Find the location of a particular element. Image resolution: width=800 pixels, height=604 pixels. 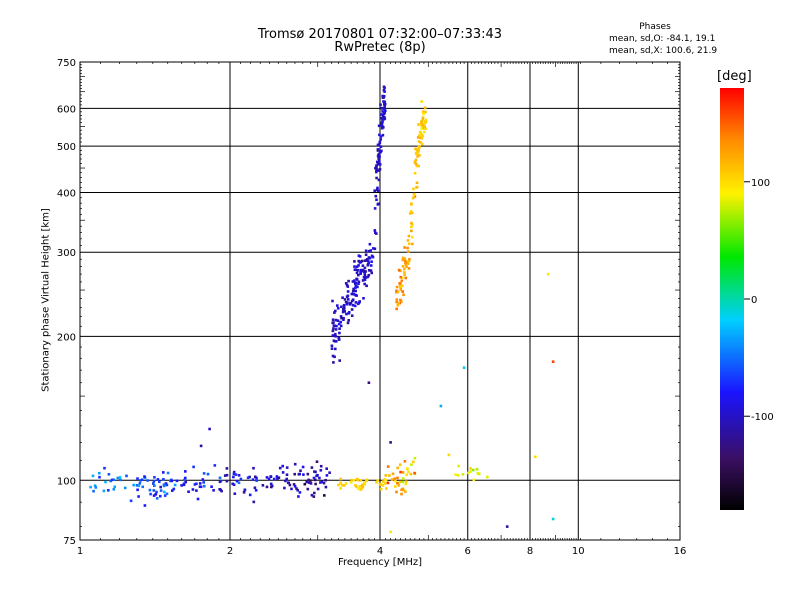

chart-subtitle: RwPretec (8p) is located at coordinates (380, 47).